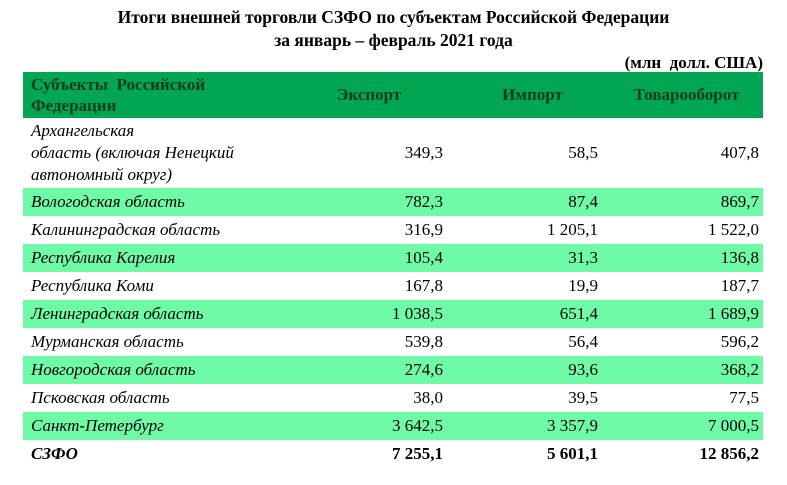  I want to click on export-cell: 274,6, so click(423, 369).